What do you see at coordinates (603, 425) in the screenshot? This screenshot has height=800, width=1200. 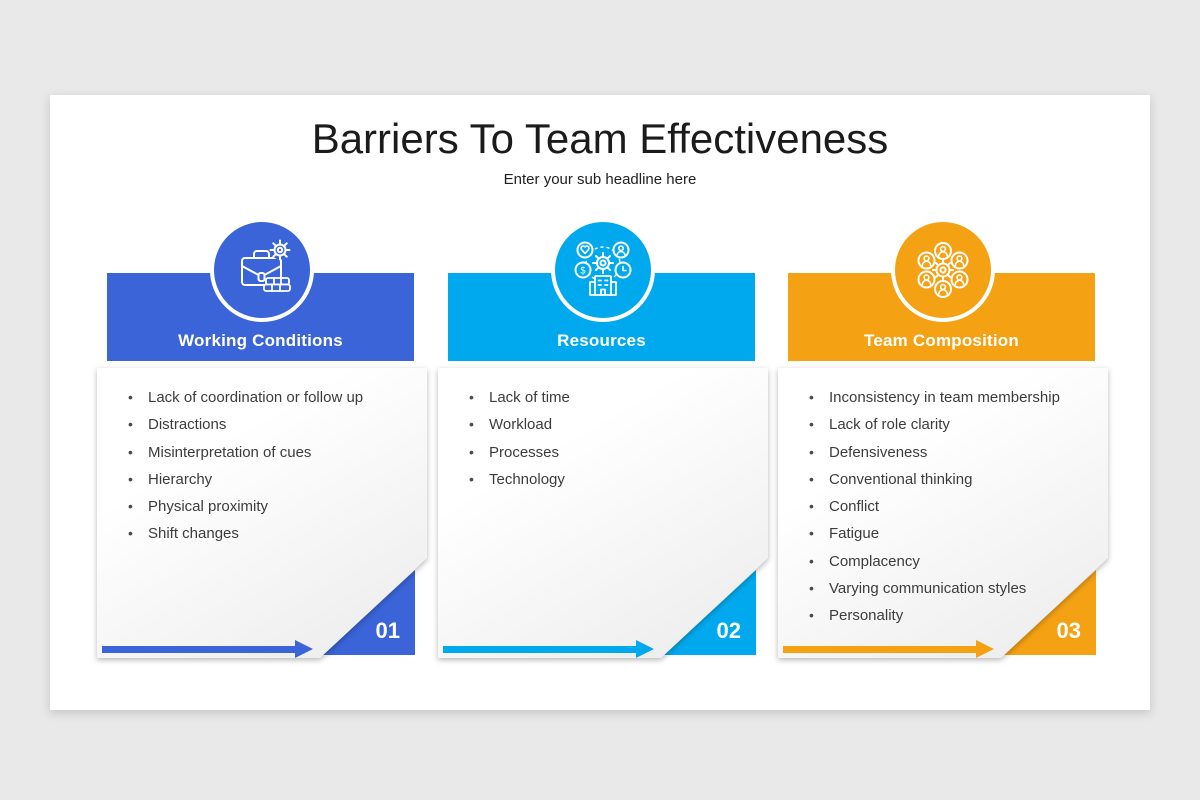 I see `list-item: Workload` at bounding box center [603, 425].